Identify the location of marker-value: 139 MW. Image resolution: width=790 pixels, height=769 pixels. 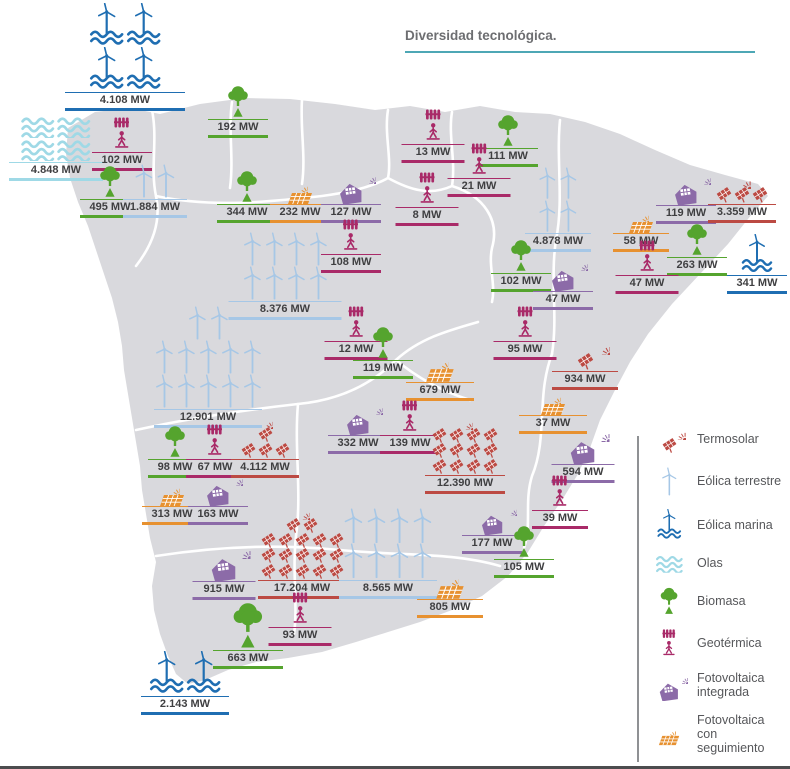
(410, 443).